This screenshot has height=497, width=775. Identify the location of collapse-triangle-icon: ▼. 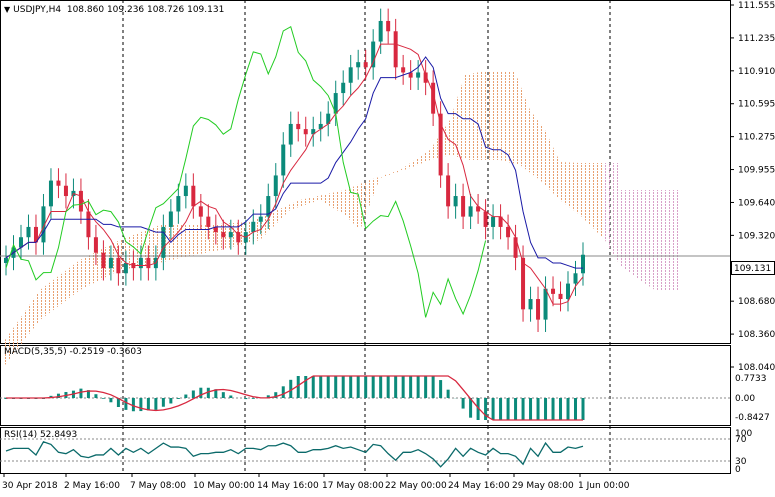
(7, 9).